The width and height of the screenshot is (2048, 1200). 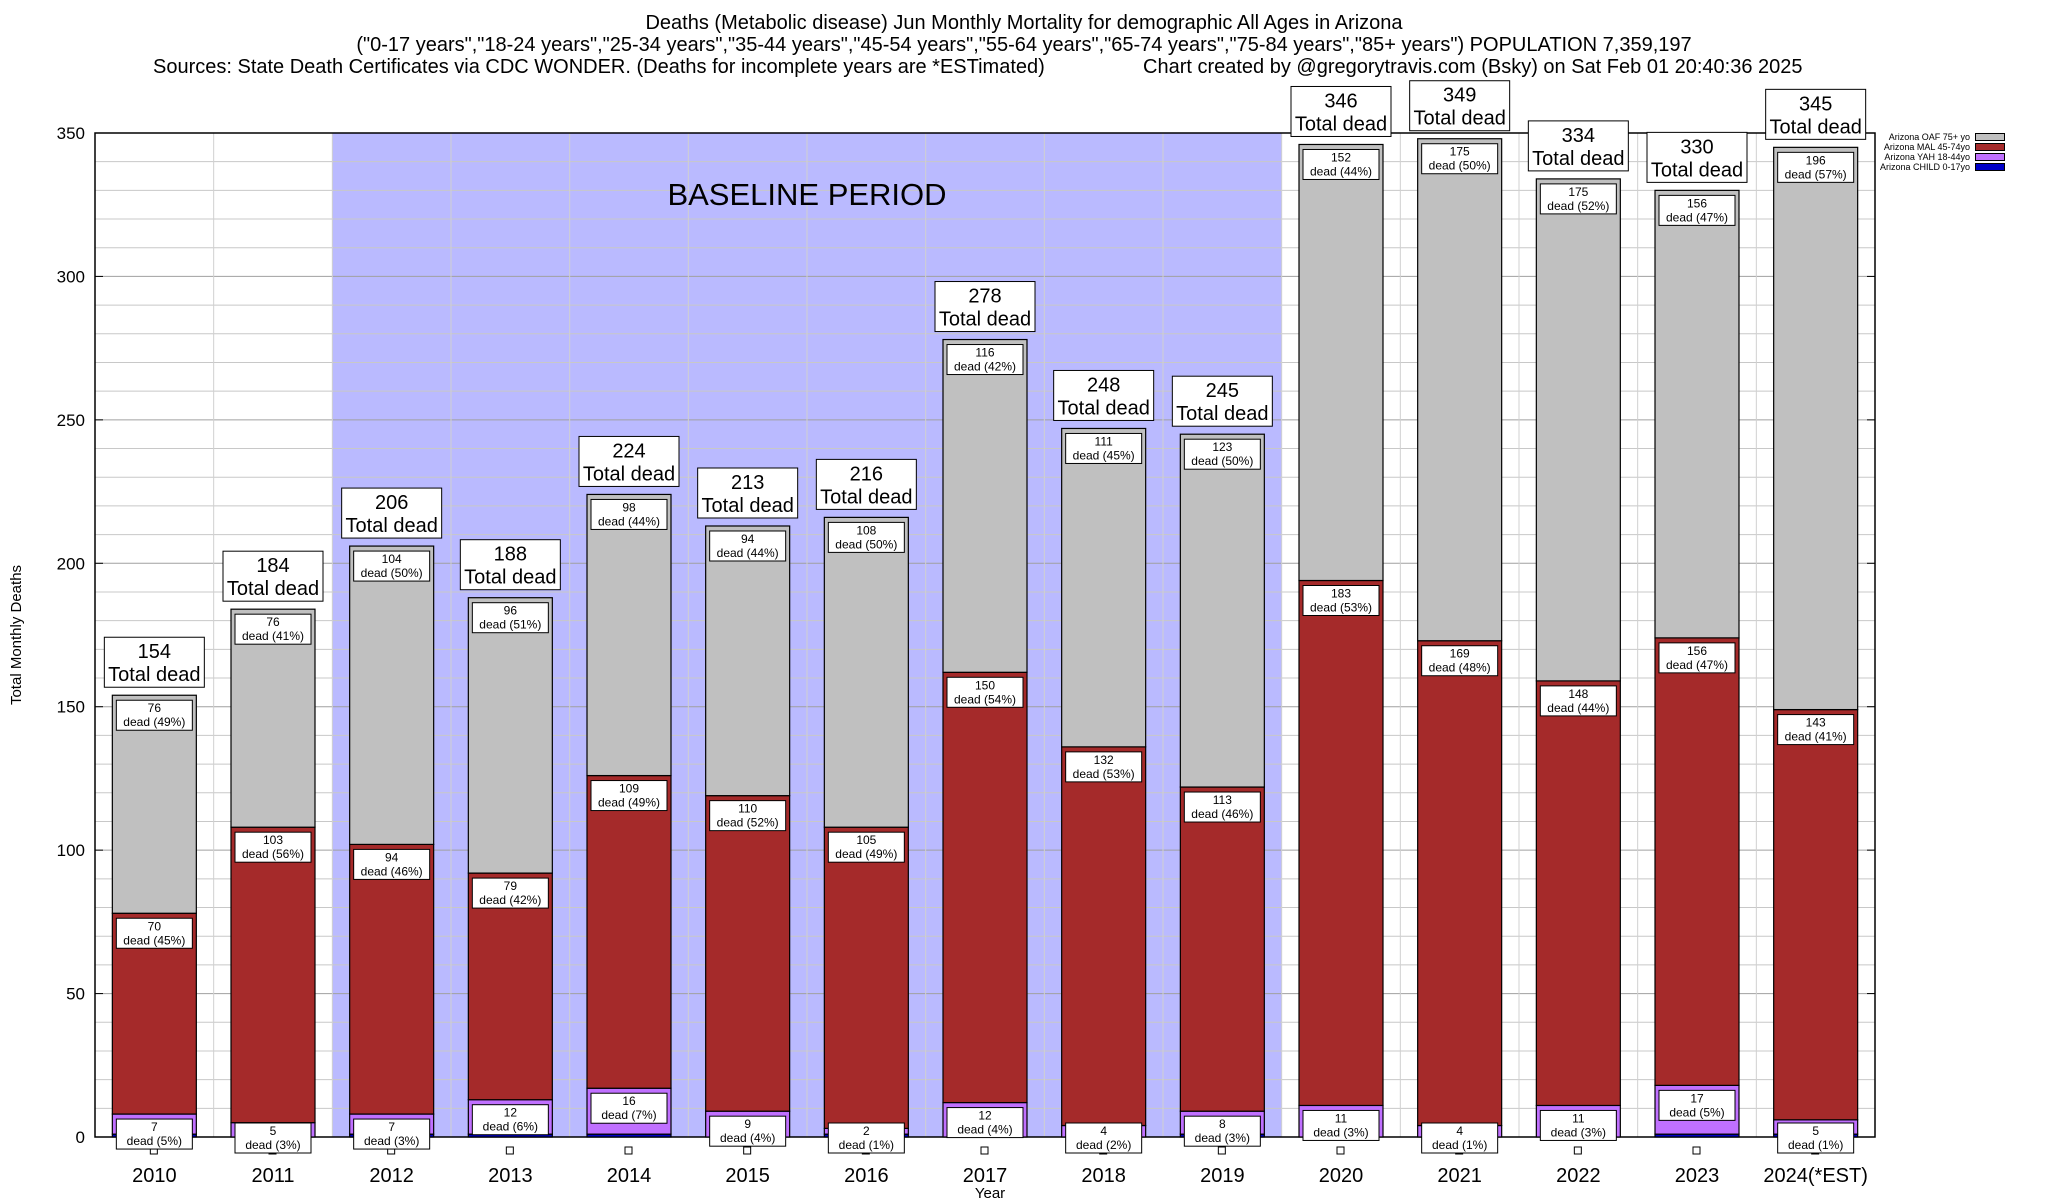 What do you see at coordinates (985, 367) in the screenshot?
I see `oaf-label-text: dead (42%)` at bounding box center [985, 367].